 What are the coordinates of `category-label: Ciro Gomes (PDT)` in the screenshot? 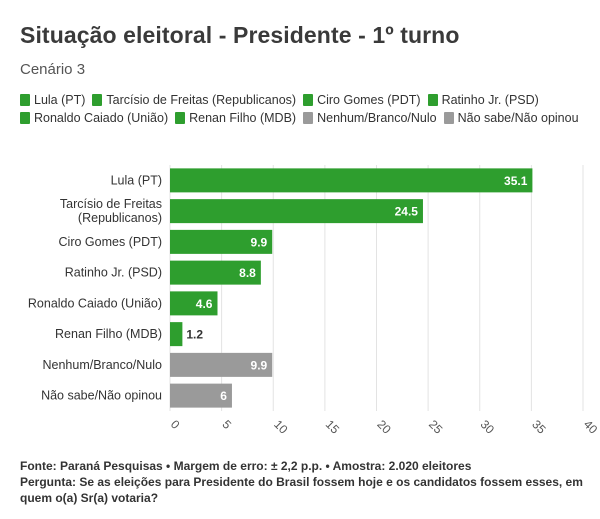 It's located at (110, 242).